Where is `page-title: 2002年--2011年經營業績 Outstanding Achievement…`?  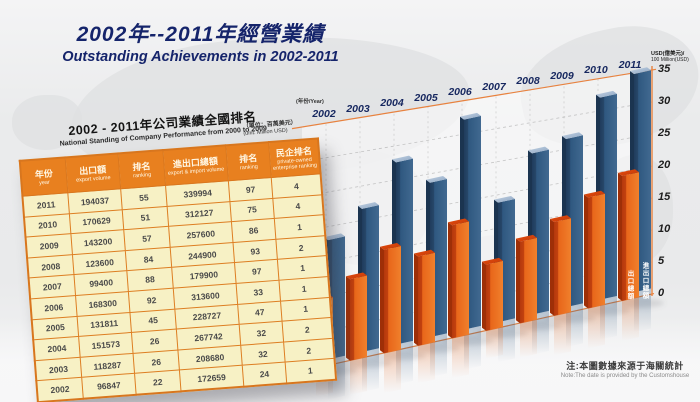
page-title: 2002年--2011年經營業績 Outstanding Achievement… is located at coordinates (200, 41).